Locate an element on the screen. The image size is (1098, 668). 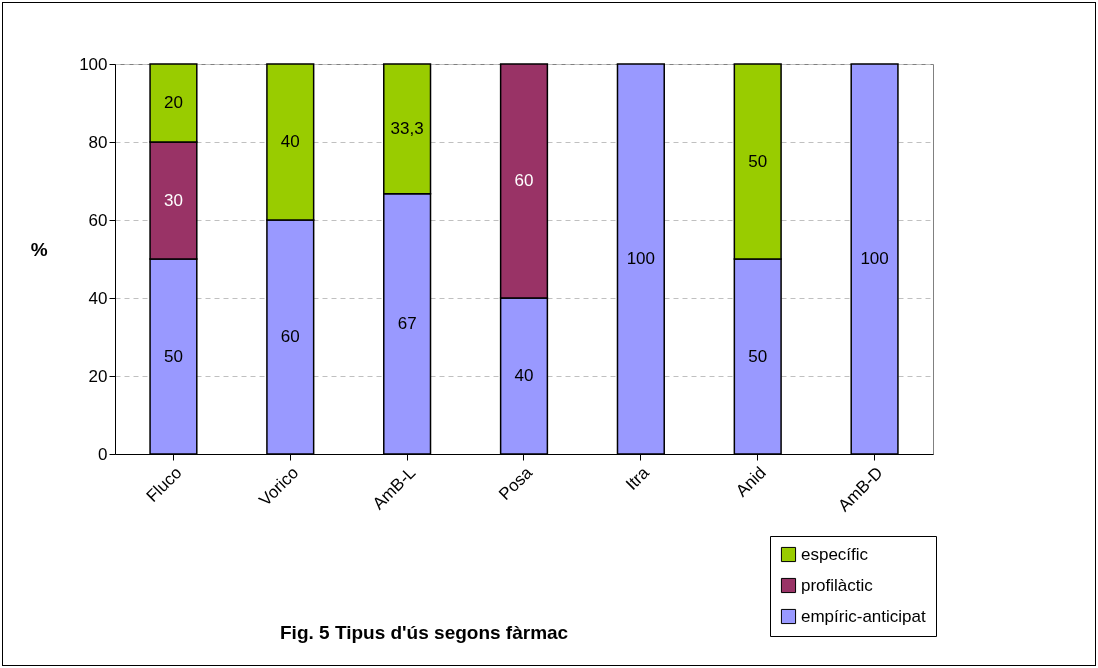
data-label: 67 is located at coordinates (407, 323).